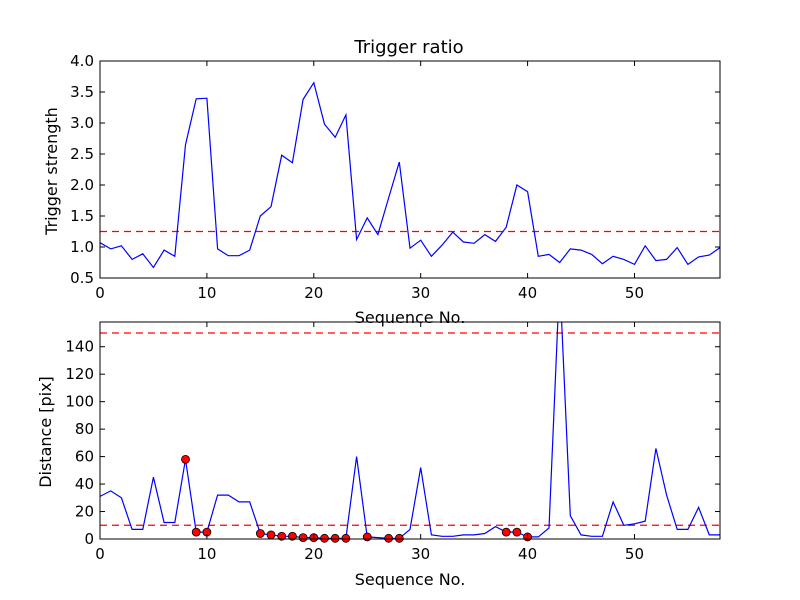  I want to click on bottom-plot-ytick-label: 60, so click(84, 457).